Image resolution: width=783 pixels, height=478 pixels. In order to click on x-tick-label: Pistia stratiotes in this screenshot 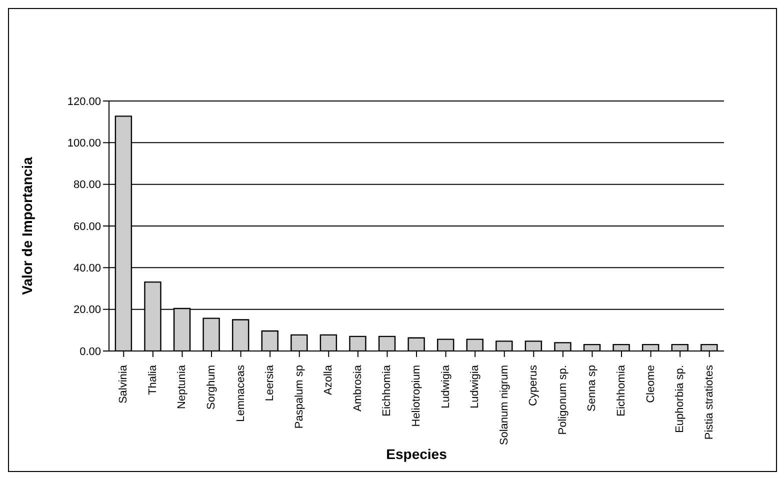, I will do `click(709, 402)`.